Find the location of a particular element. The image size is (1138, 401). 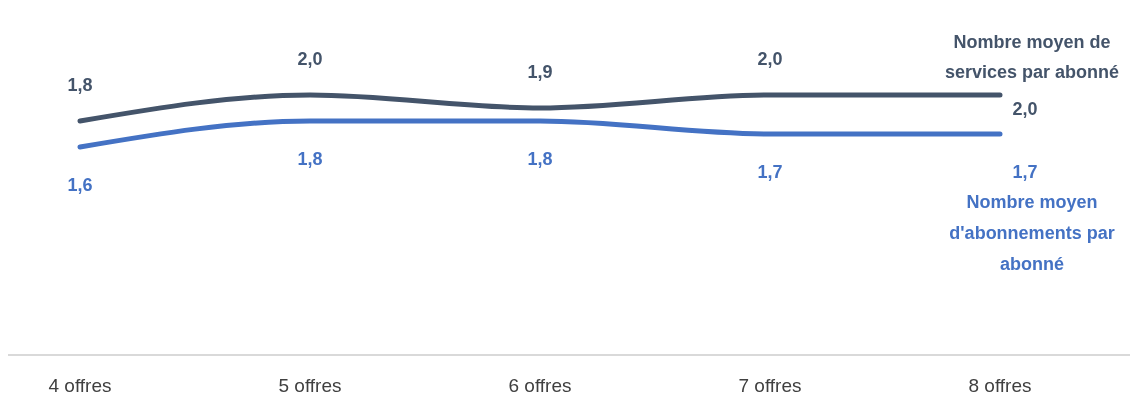

x-tick-label: 6 offres is located at coordinates (540, 385).